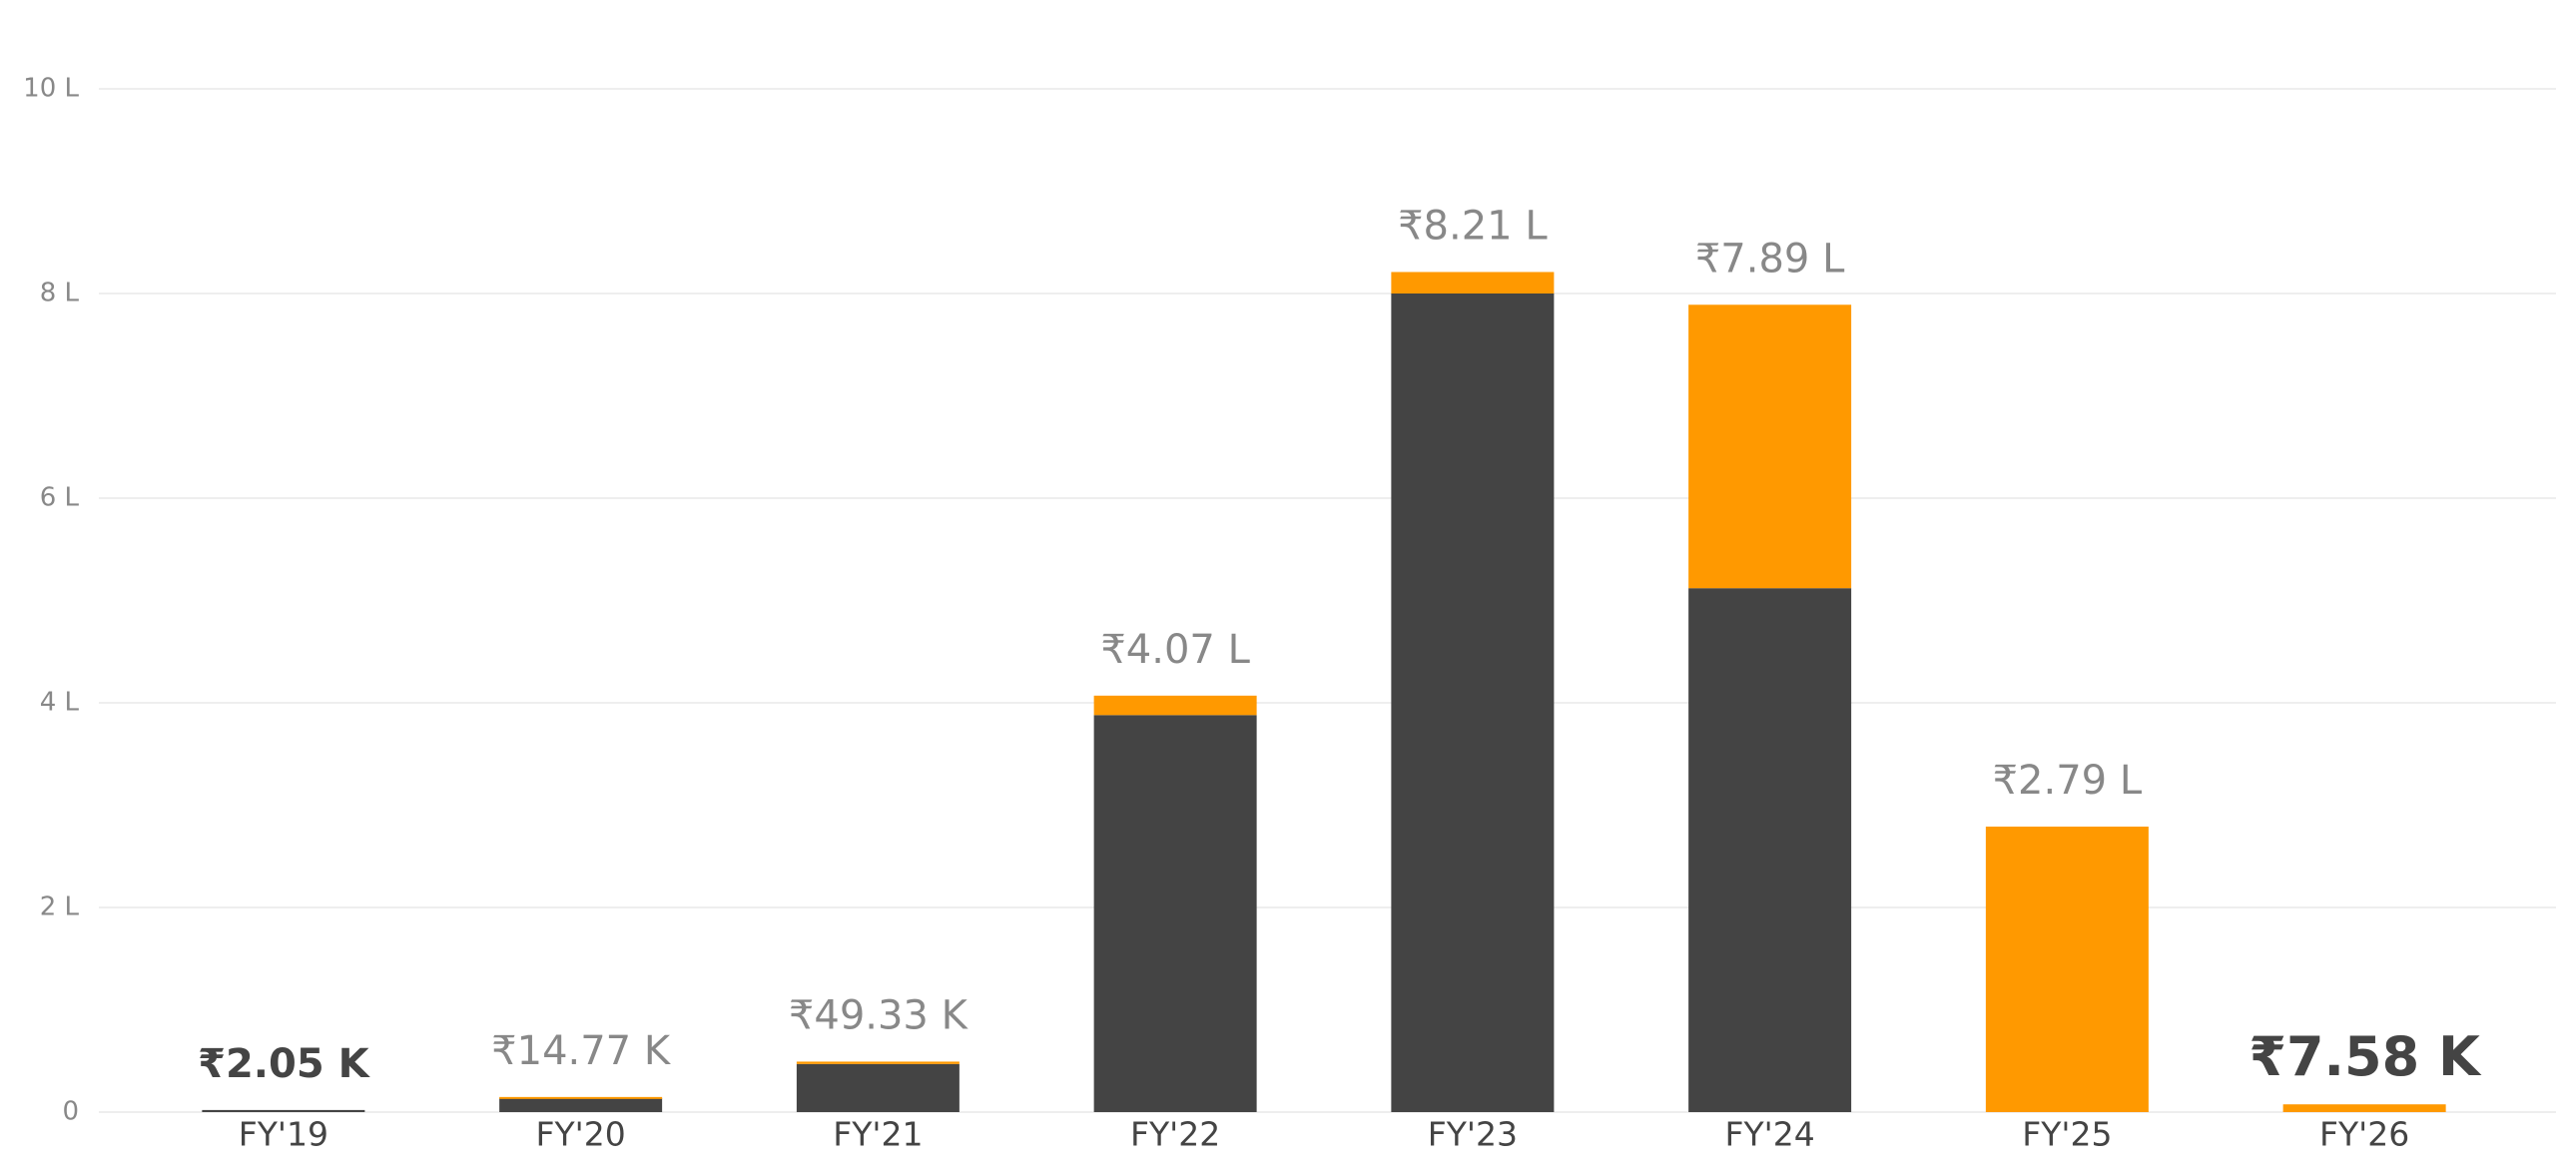  I want to click on y-tick-label: 10 L, so click(51, 89).